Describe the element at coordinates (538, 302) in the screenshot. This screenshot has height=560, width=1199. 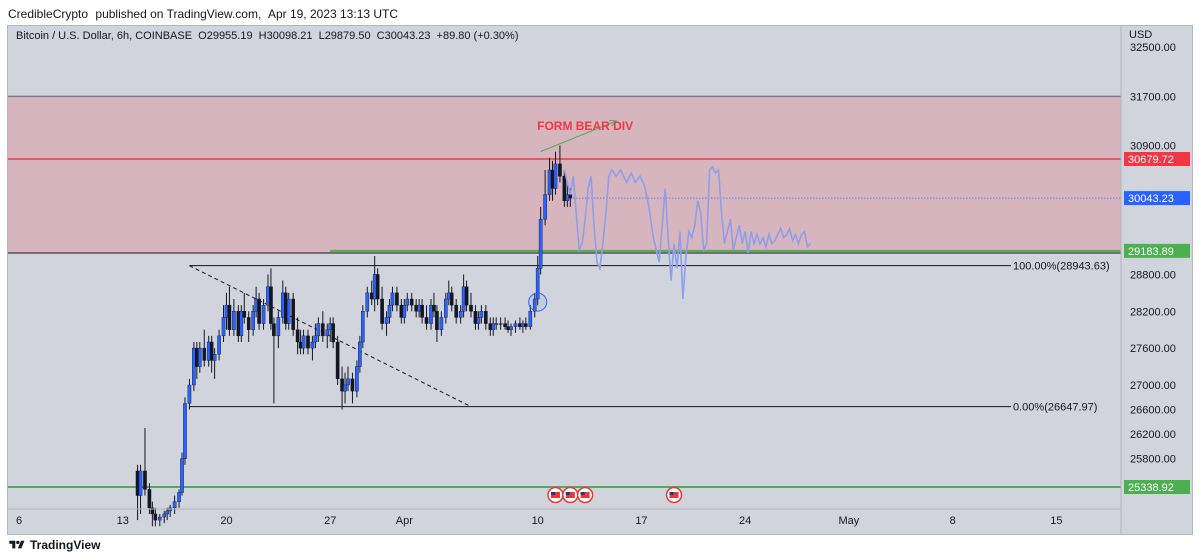
I see `breakout-circle-marker` at that location.